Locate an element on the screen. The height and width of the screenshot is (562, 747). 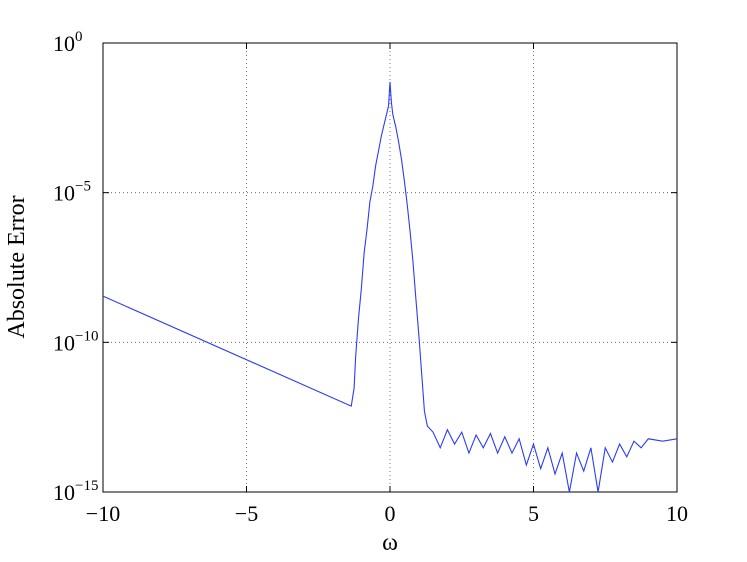
x-tick-label: −10 is located at coordinates (103, 513).